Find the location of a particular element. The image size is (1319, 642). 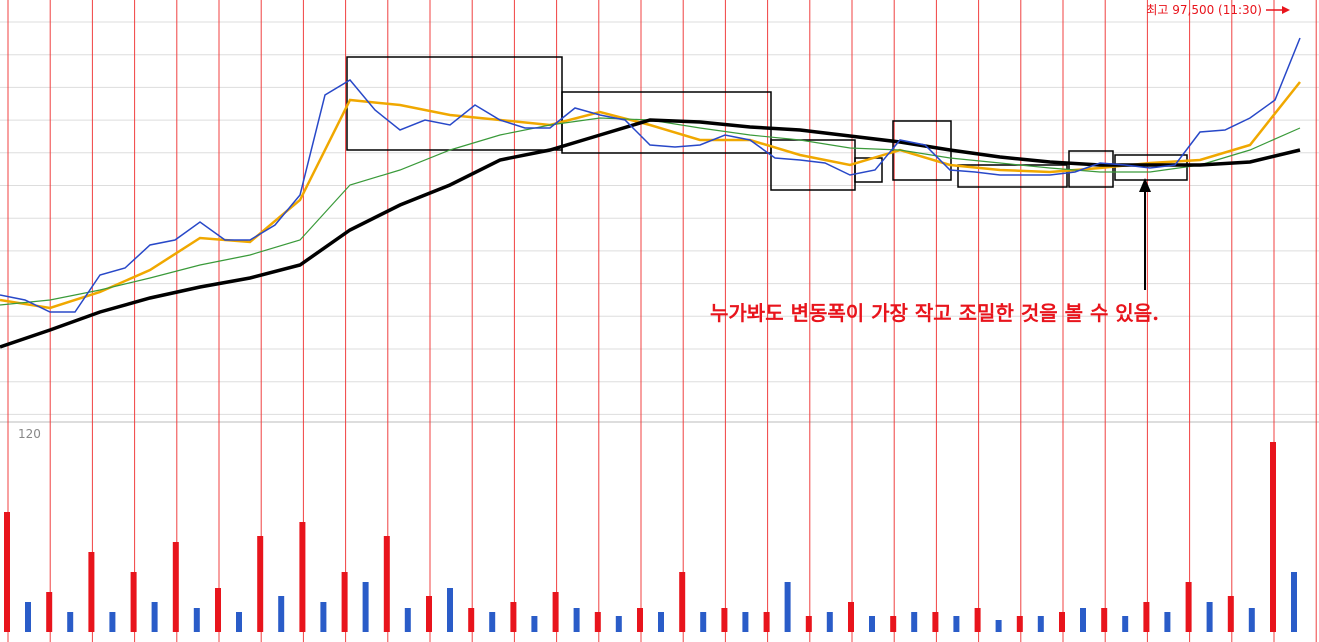

annotation: 누가봐도 변동폭이 가장 작고 조밀한 것을 볼 수 있음. is located at coordinates (934, 313).